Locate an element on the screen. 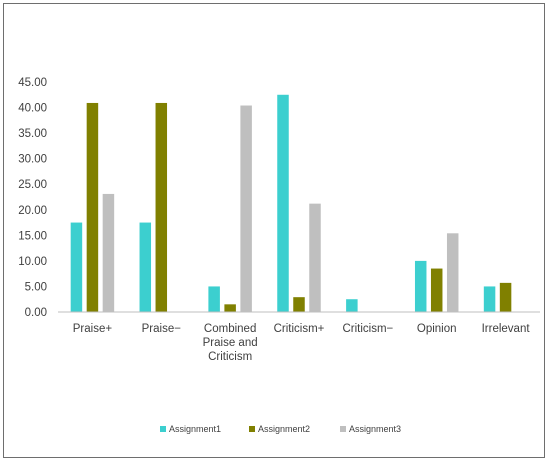 This screenshot has width=550, height=463. x-category-label: Praise− is located at coordinates (162, 329).